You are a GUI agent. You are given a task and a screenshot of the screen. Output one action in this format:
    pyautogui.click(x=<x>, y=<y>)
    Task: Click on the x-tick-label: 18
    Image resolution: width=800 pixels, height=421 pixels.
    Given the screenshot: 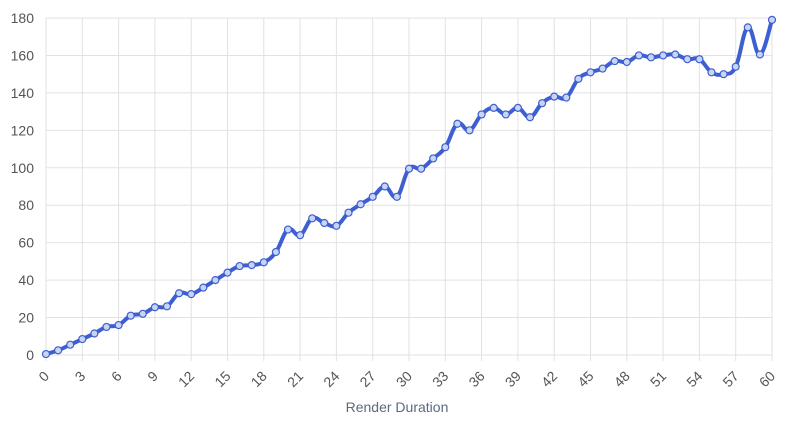 What is the action you would take?
    pyautogui.click(x=259, y=379)
    